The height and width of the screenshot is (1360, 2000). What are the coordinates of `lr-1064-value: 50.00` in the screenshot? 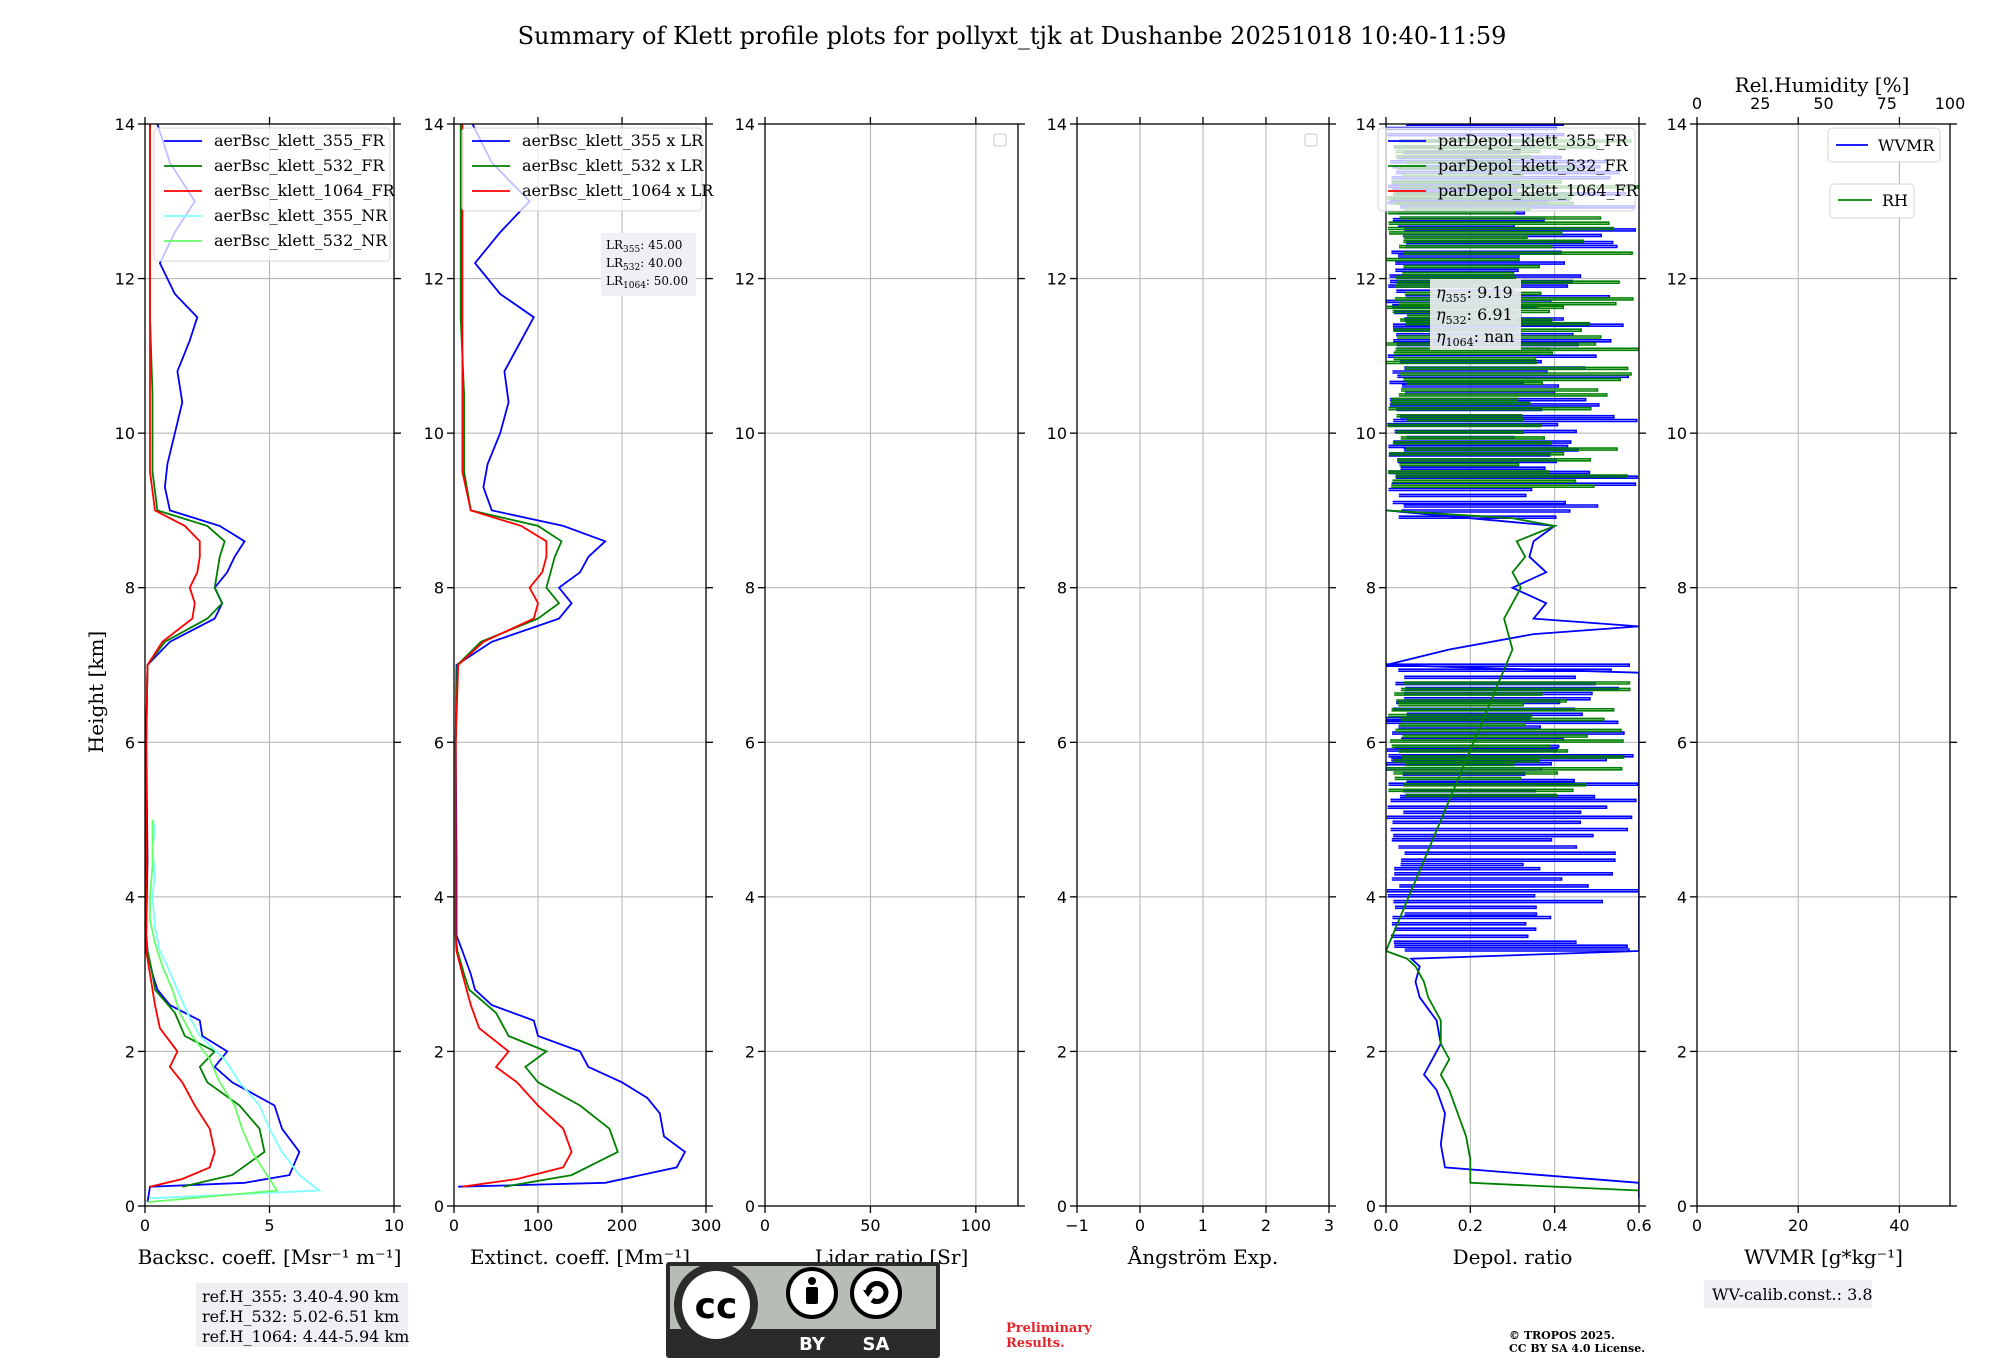 It's located at (671, 281).